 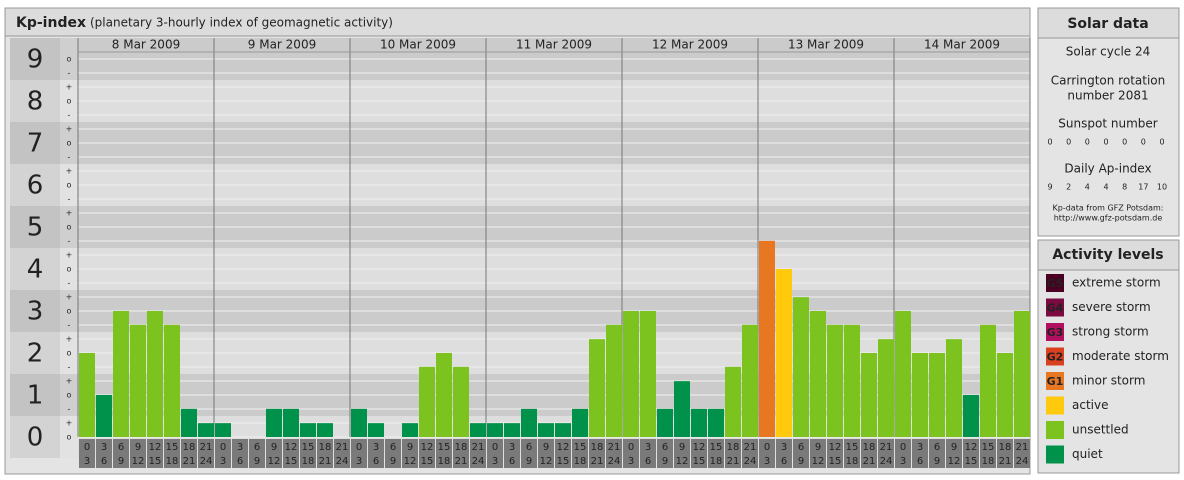 What do you see at coordinates (35, 438) in the screenshot?
I see `y-tick-label: 0` at bounding box center [35, 438].